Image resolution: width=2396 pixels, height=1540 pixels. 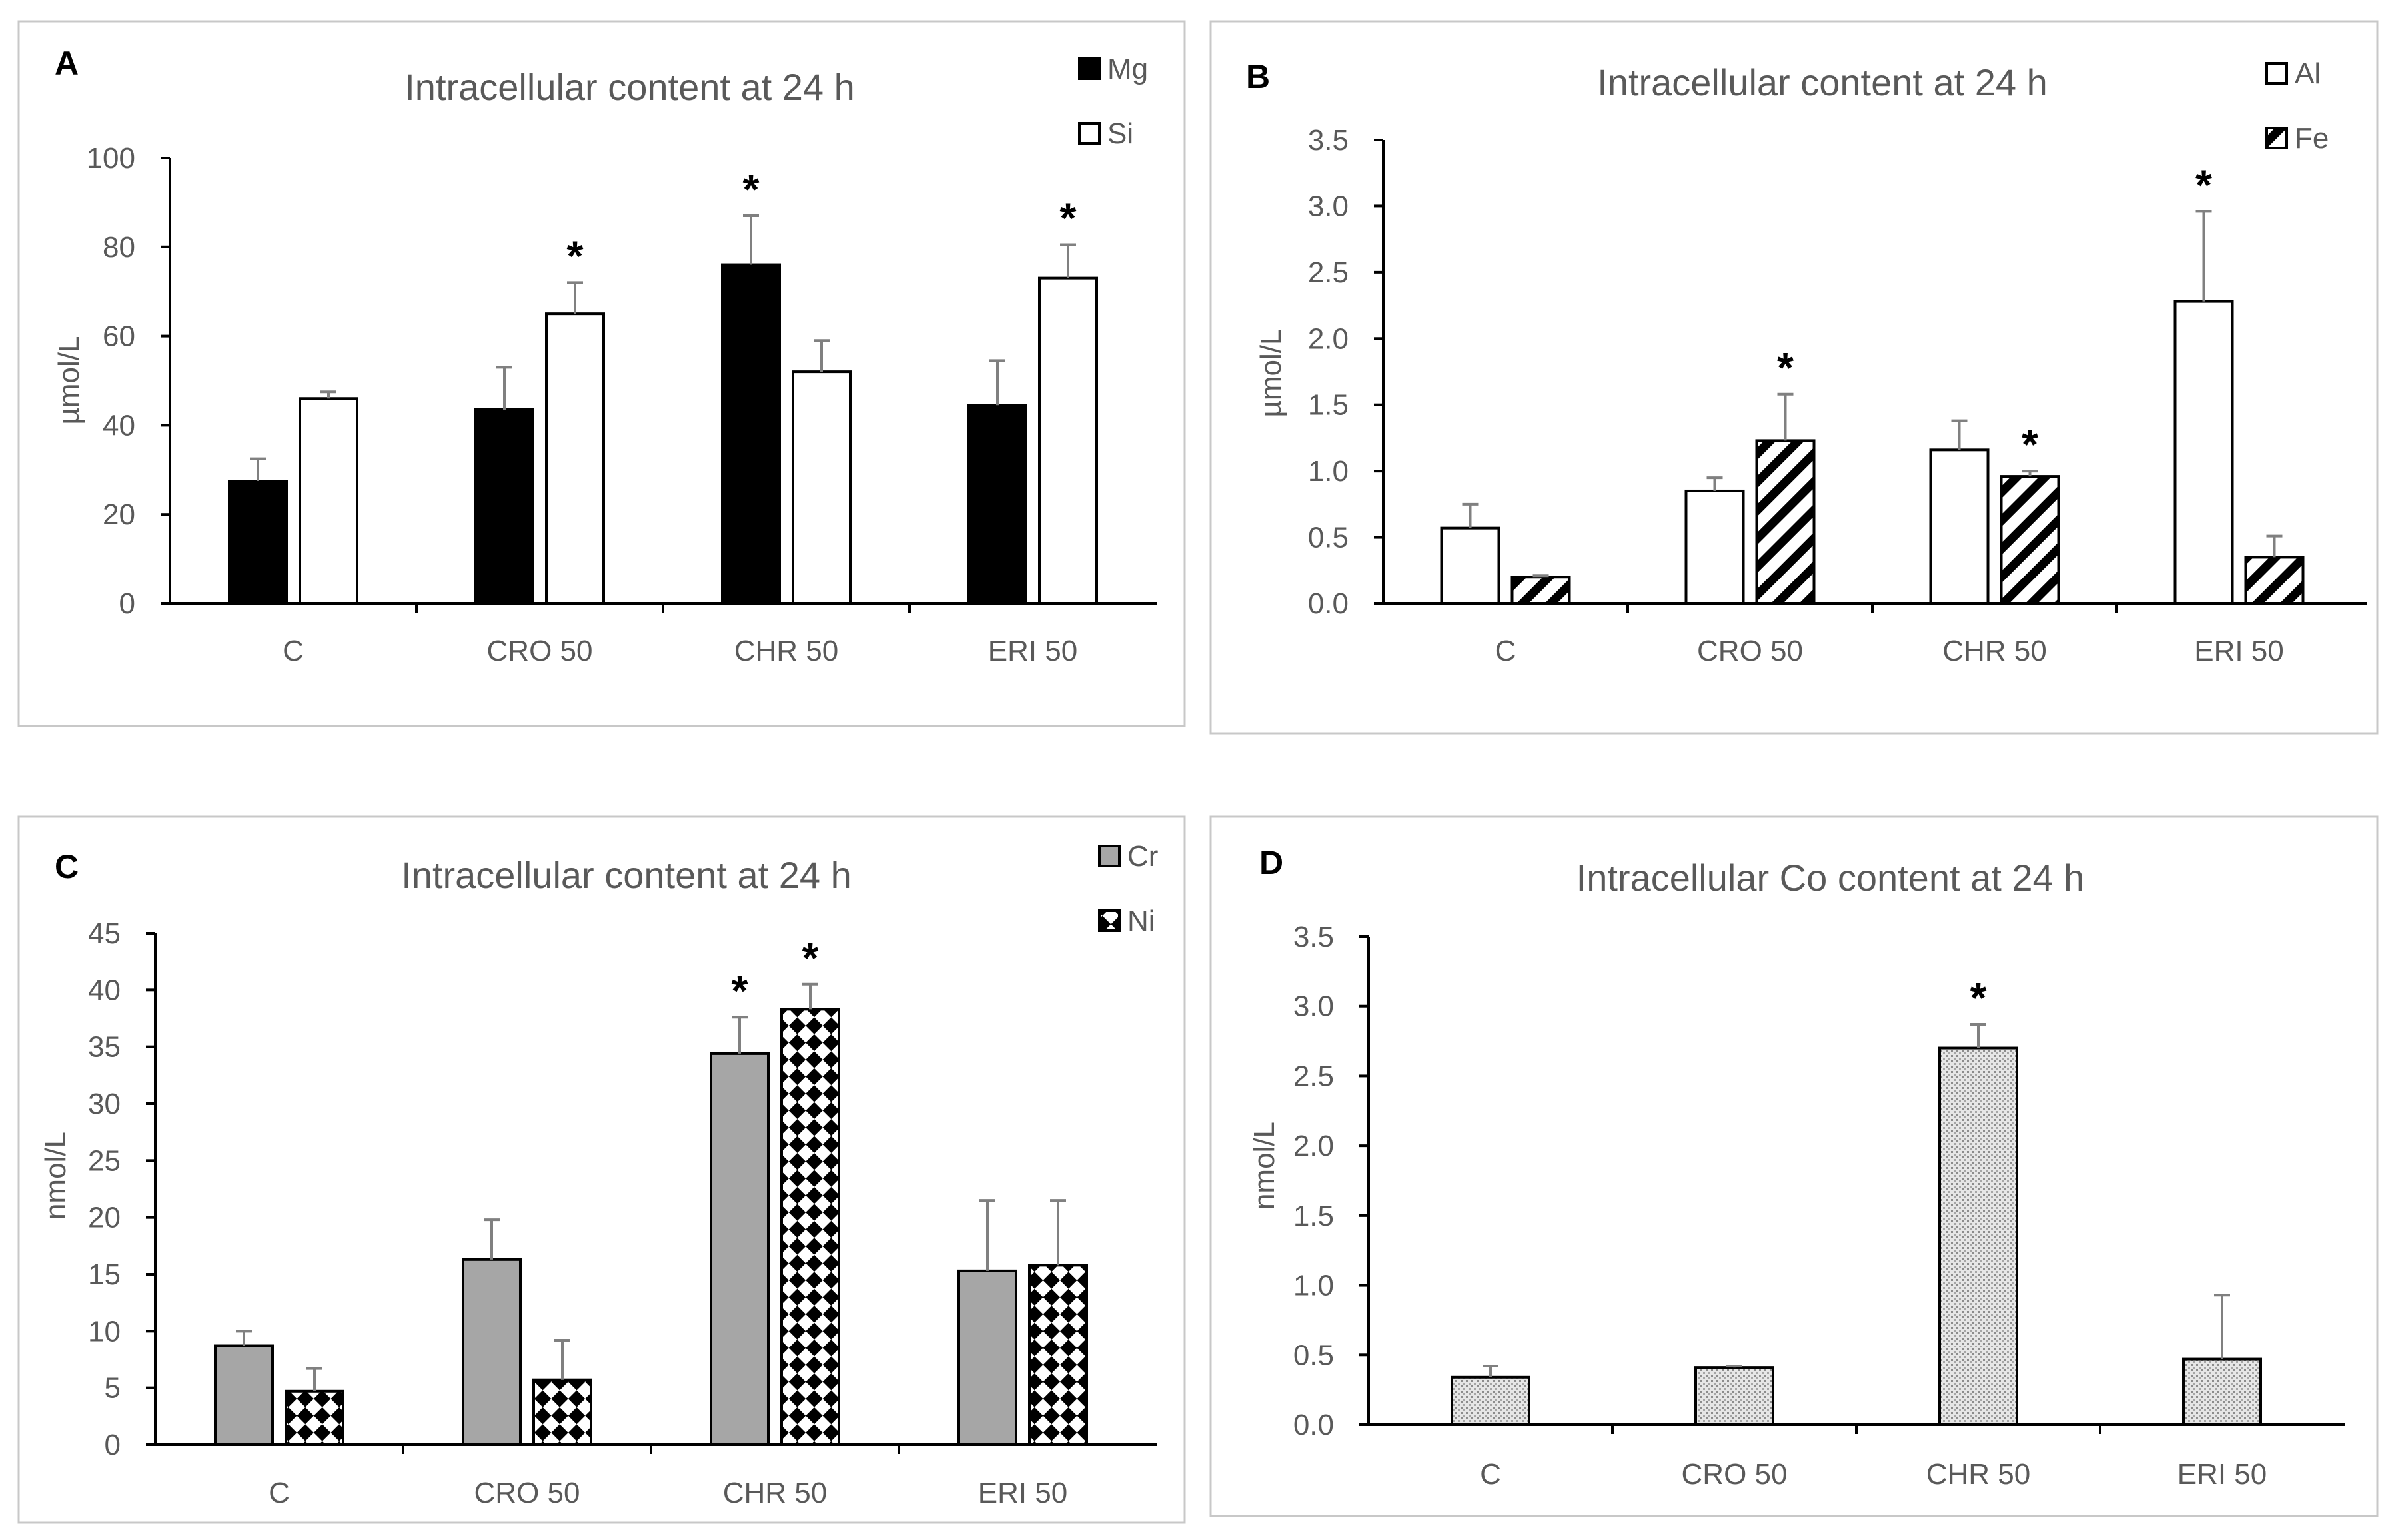 I want to click on legend-label-cr: Cr, so click(x=1142, y=856).